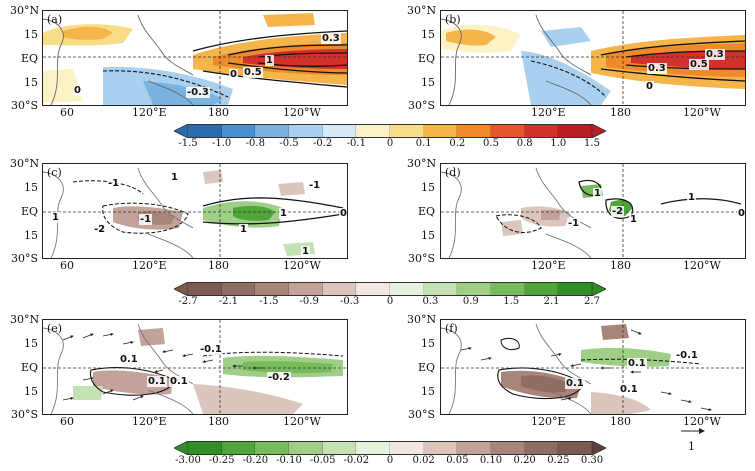 This screenshot has width=755, height=471. What do you see at coordinates (423, 460) in the screenshot?
I see `colorbar-tick-label: 0.02` at bounding box center [423, 460].